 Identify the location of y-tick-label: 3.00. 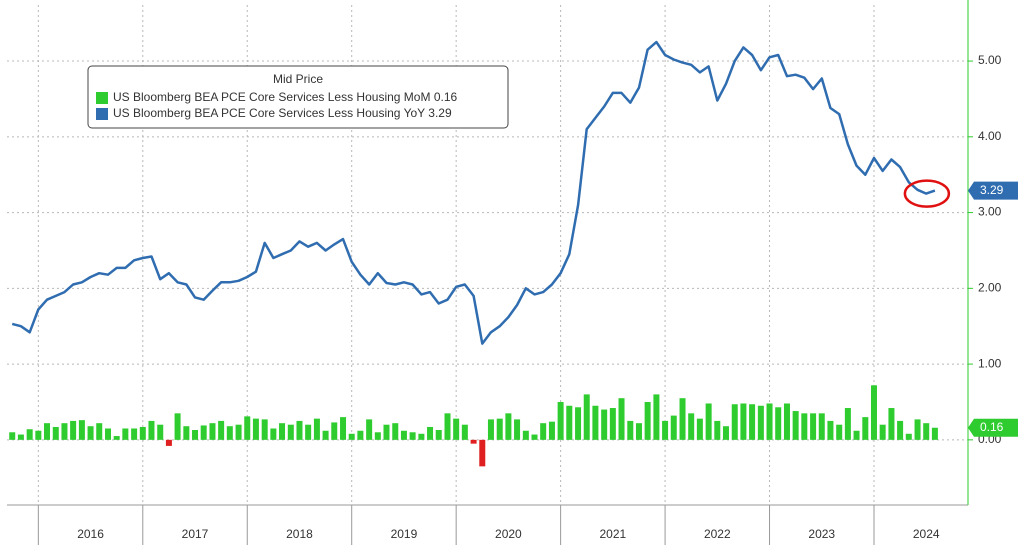
(990, 212).